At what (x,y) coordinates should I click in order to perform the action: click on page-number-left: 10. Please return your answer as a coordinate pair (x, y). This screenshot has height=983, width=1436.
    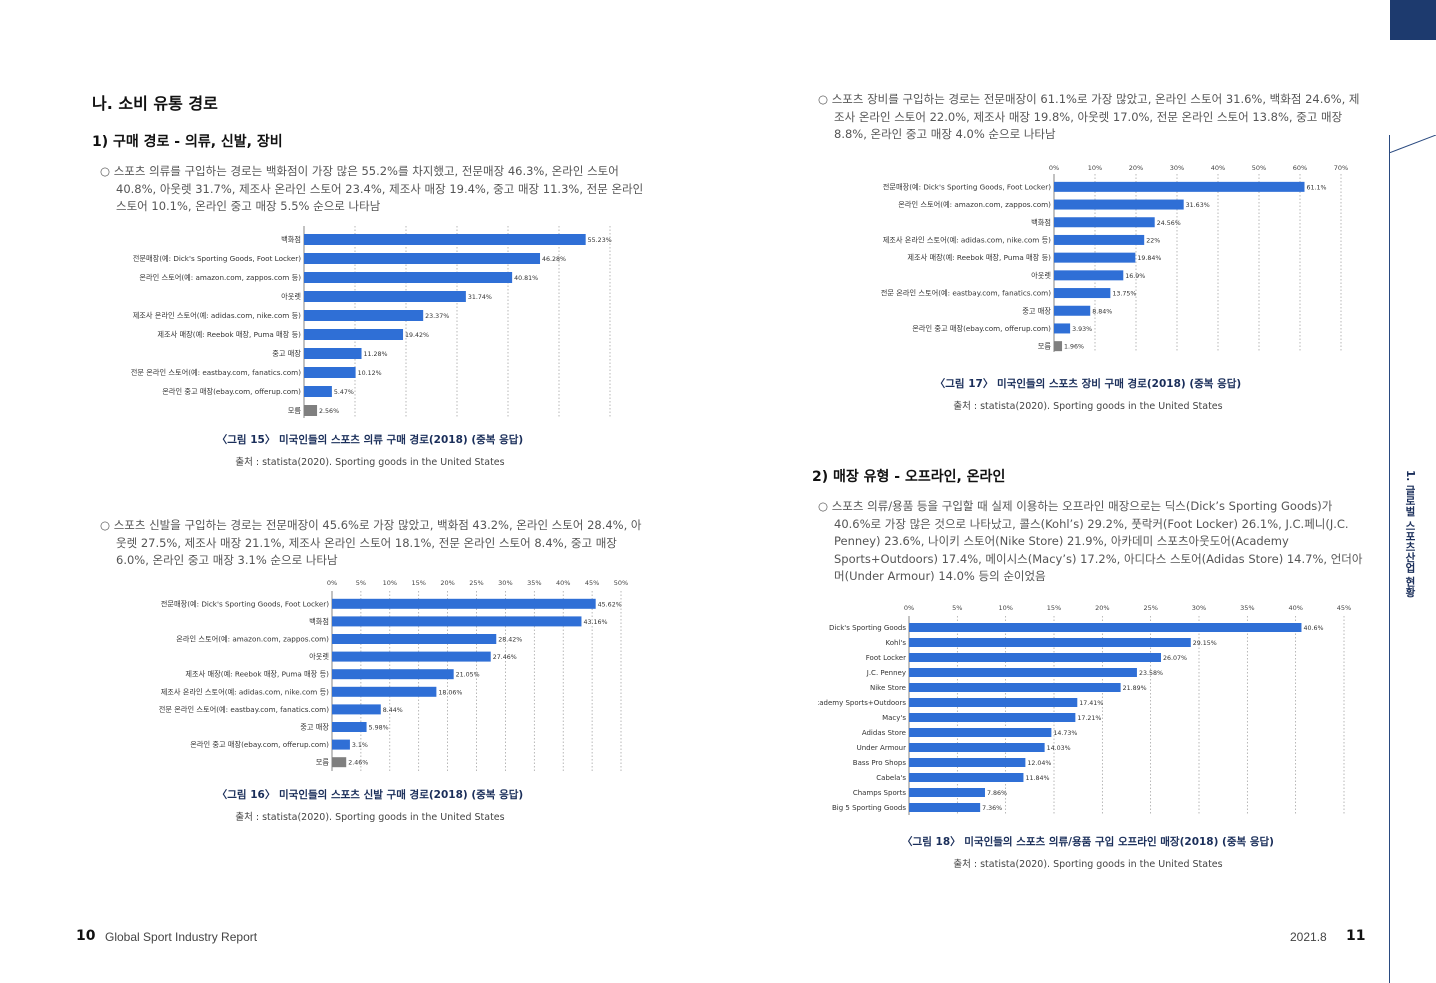
    Looking at the image, I should click on (86, 936).